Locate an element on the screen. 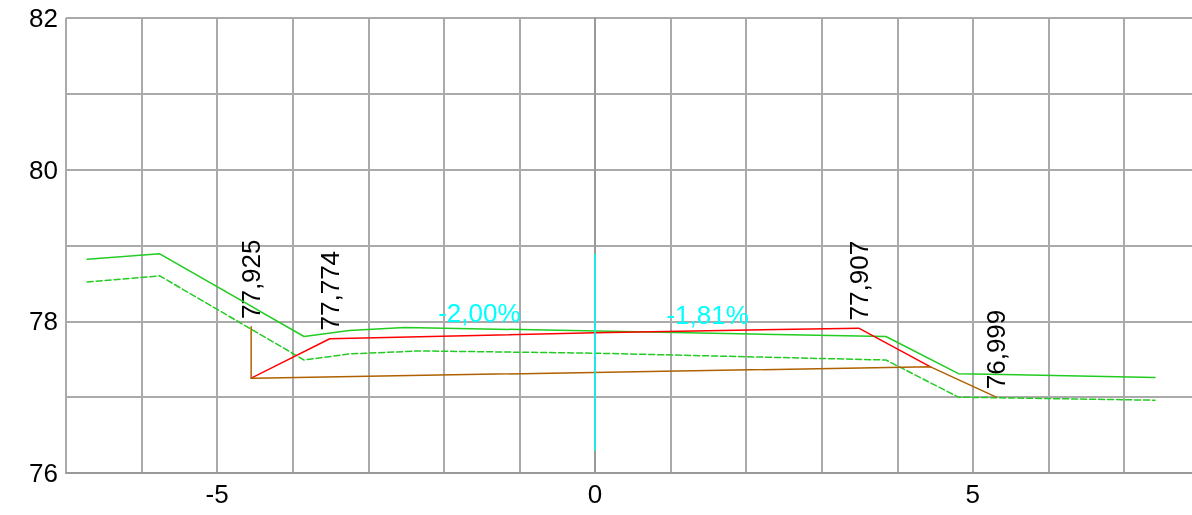  y-tick-label: 78 is located at coordinates (43, 321).